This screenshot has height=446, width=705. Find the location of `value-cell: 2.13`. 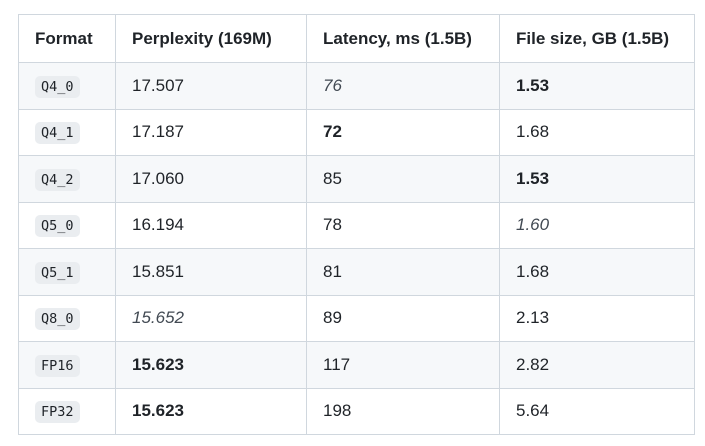

value-cell: 2.13 is located at coordinates (597, 318).